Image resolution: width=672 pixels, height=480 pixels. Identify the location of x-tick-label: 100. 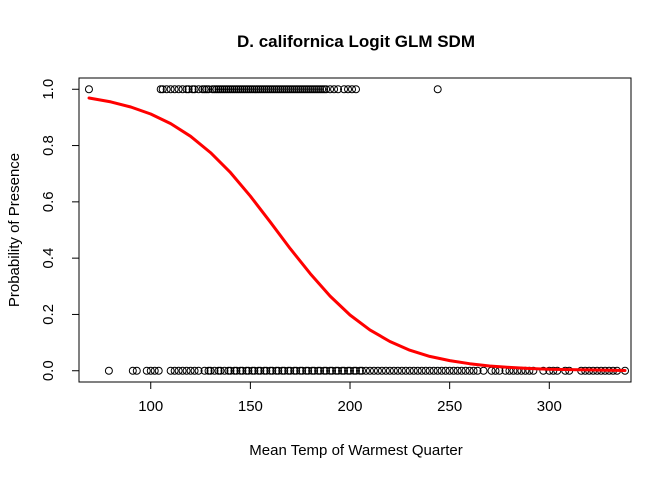
(150, 406).